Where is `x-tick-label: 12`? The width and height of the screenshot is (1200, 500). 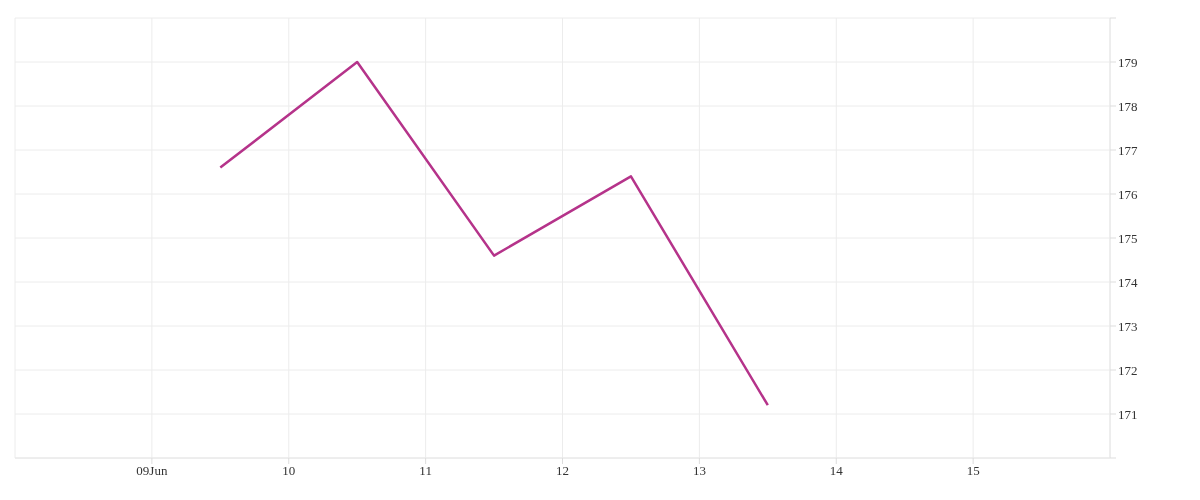 x-tick-label: 12 is located at coordinates (562, 471).